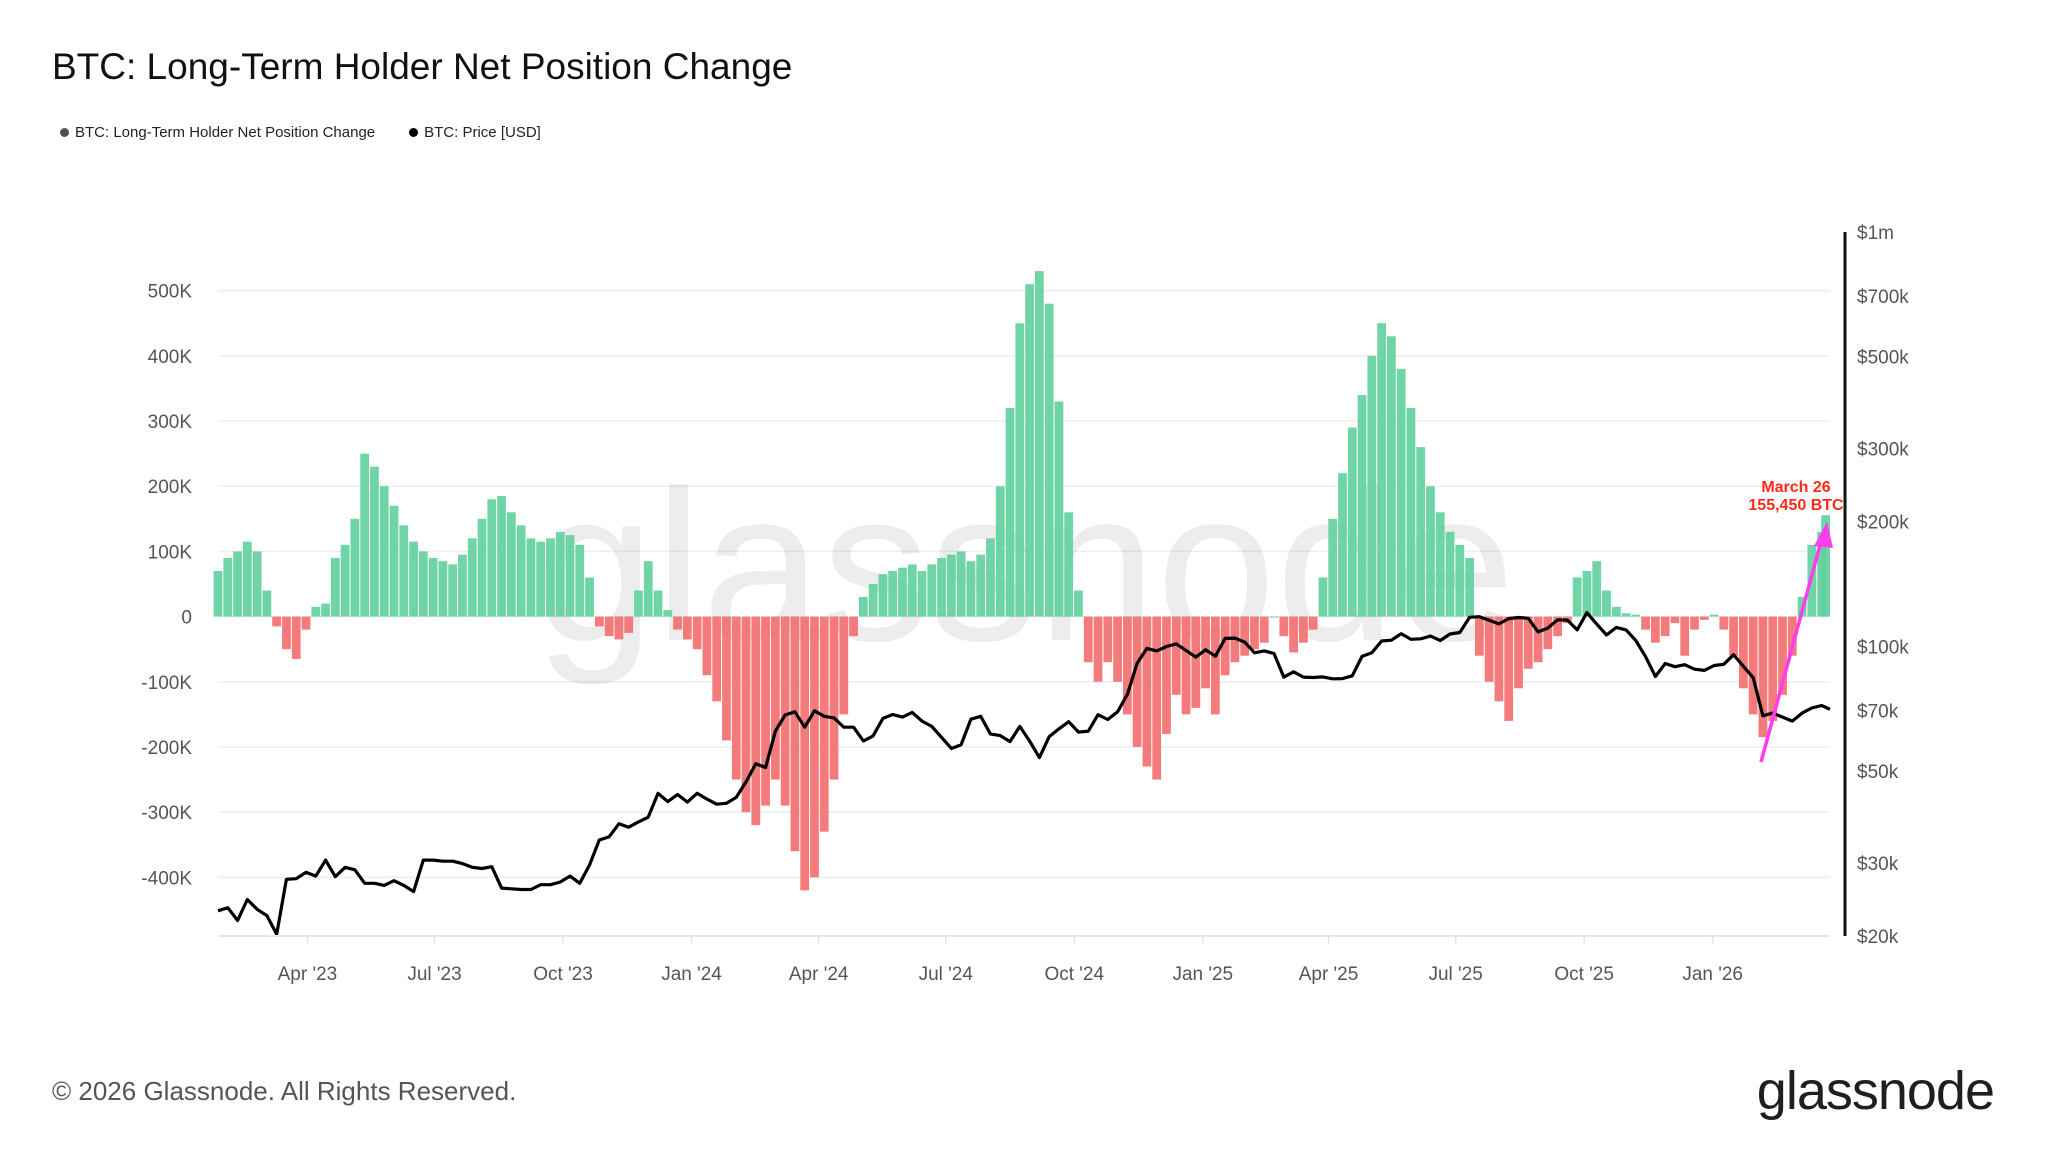 The width and height of the screenshot is (2048, 1152). I want to click on x-tick-label: Oct '24, so click(1074, 974).